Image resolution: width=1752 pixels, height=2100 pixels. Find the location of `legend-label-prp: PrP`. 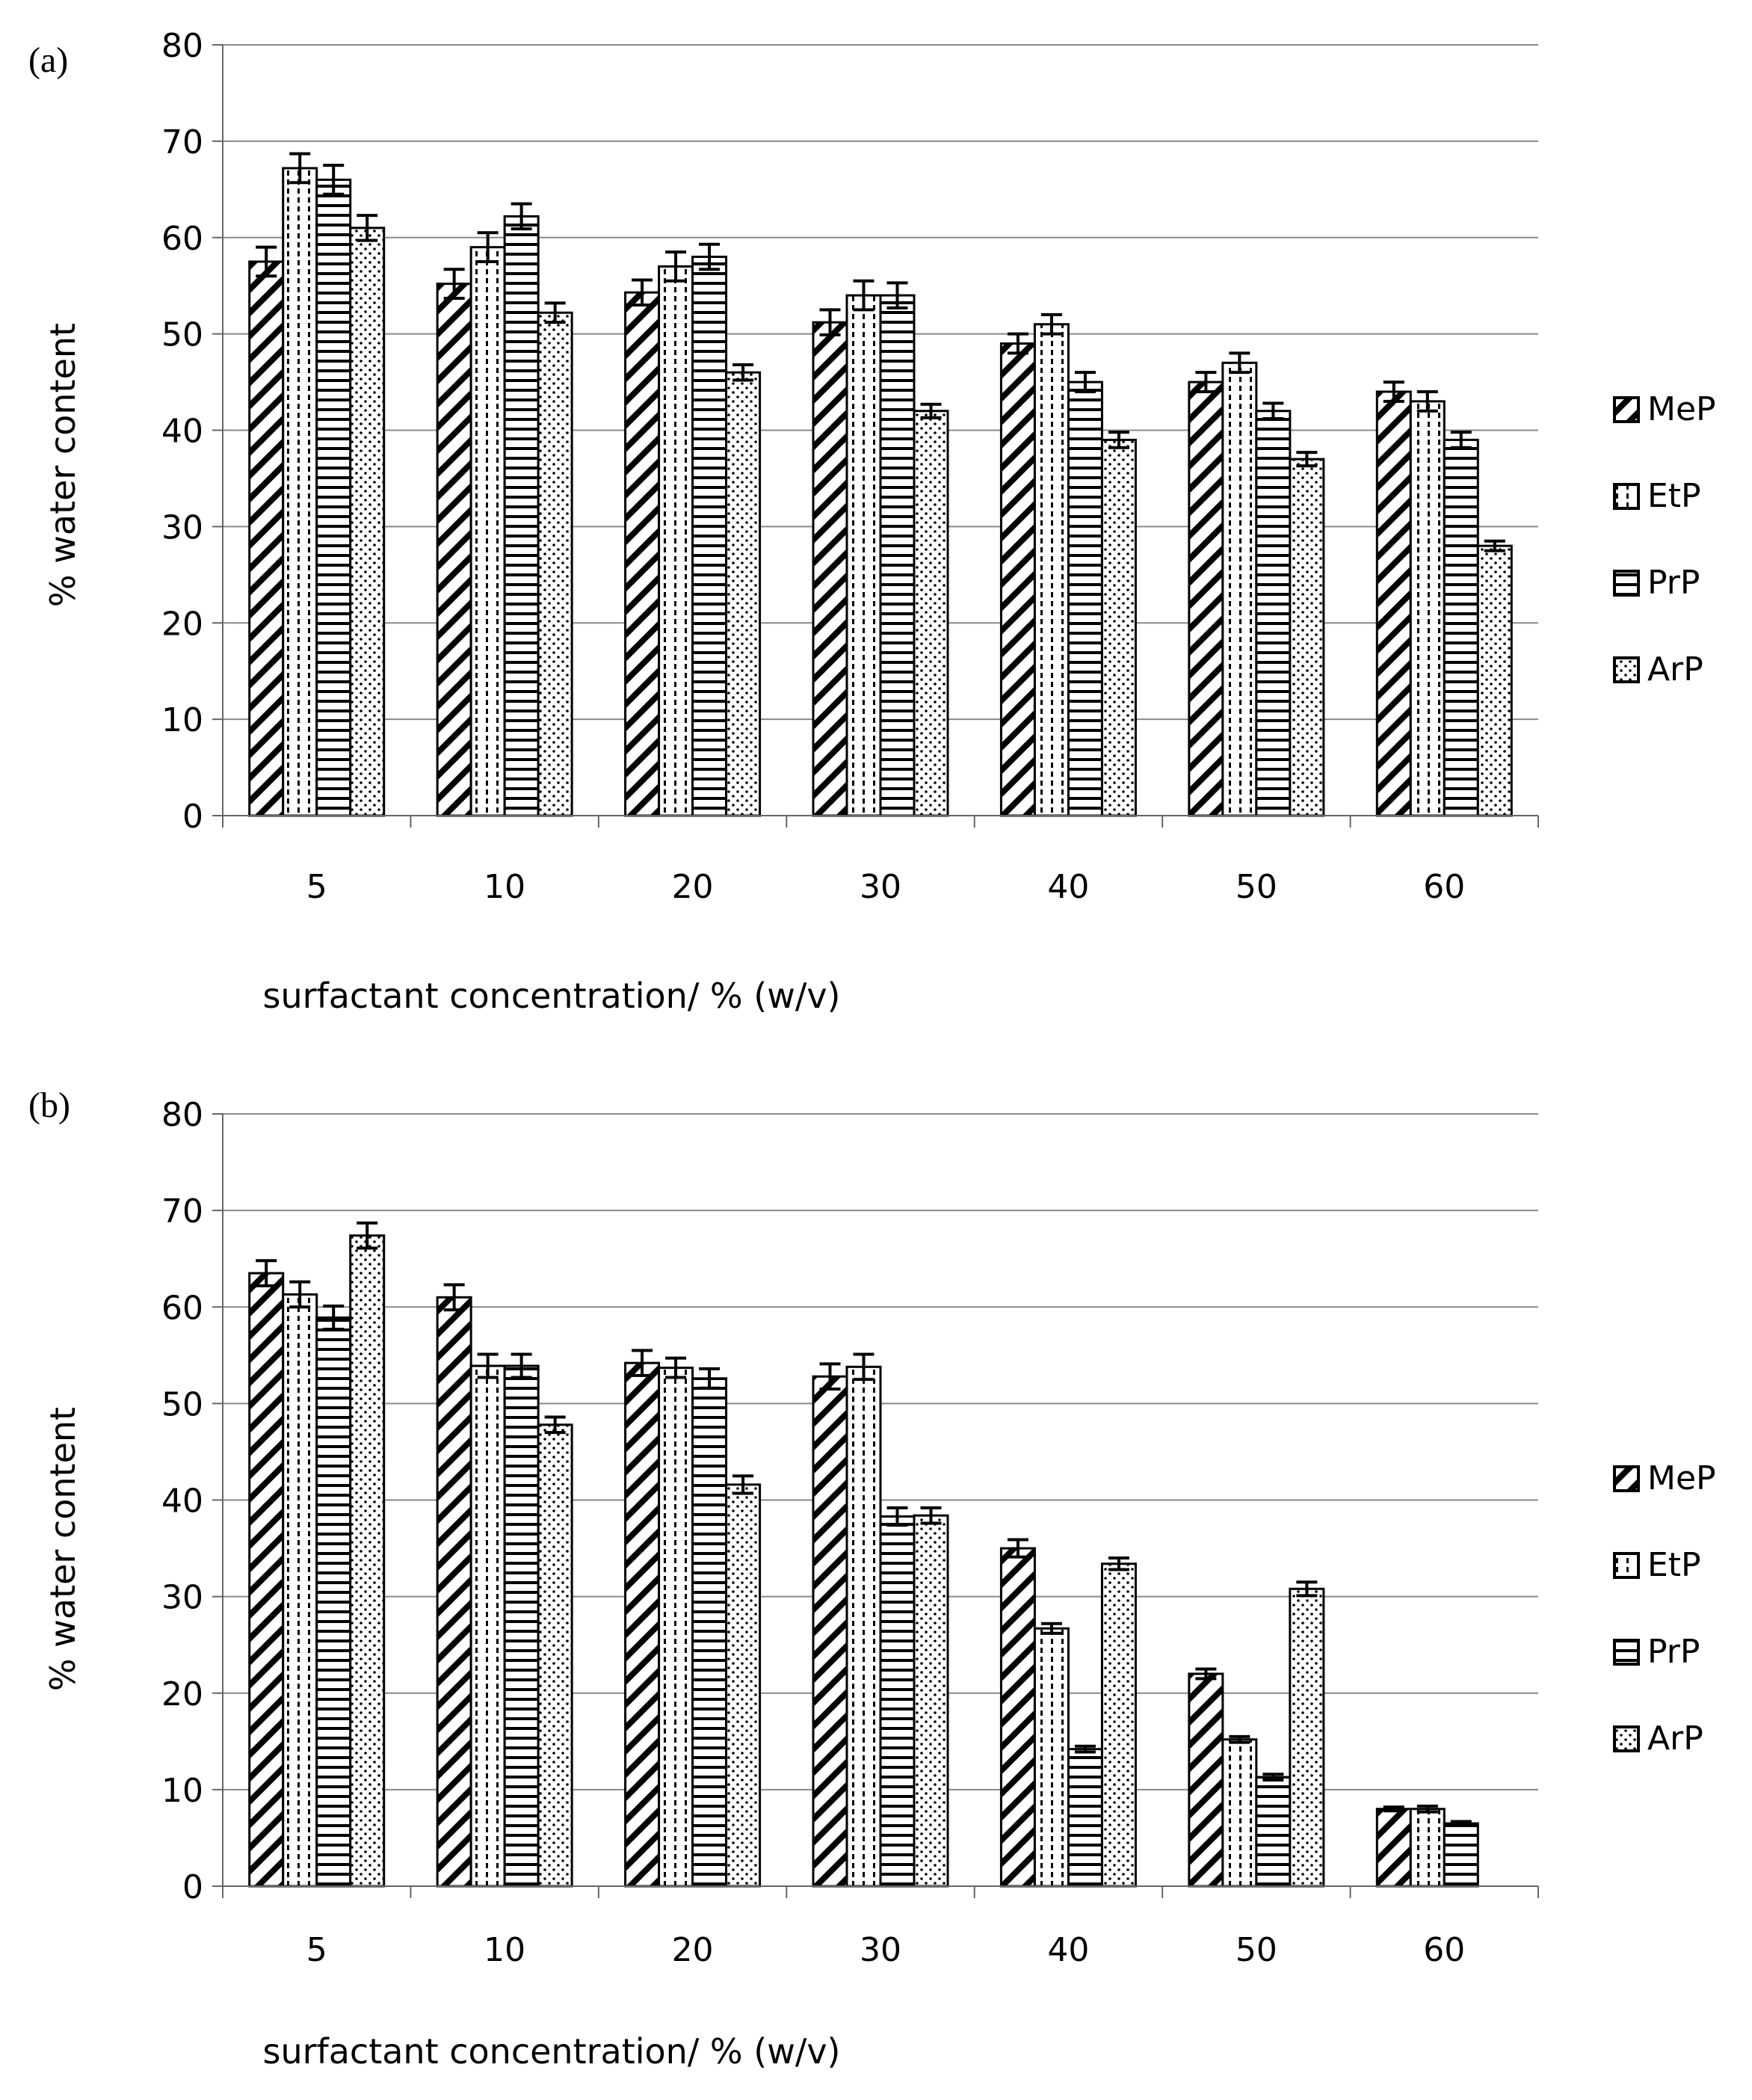

legend-label-prp: PrP is located at coordinates (1674, 583).